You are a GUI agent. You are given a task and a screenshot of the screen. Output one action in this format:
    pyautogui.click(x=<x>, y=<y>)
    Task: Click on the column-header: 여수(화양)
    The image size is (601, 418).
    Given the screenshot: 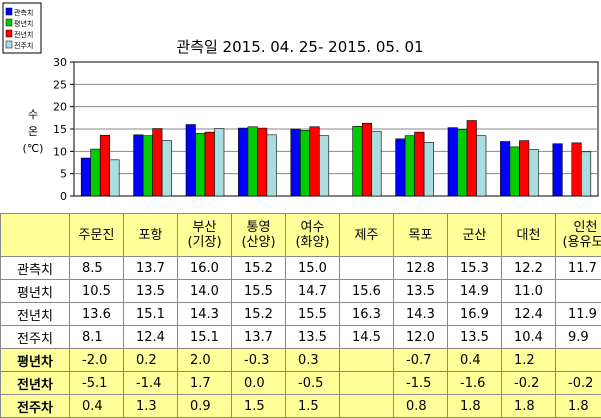 What is the action you would take?
    pyautogui.click(x=313, y=235)
    